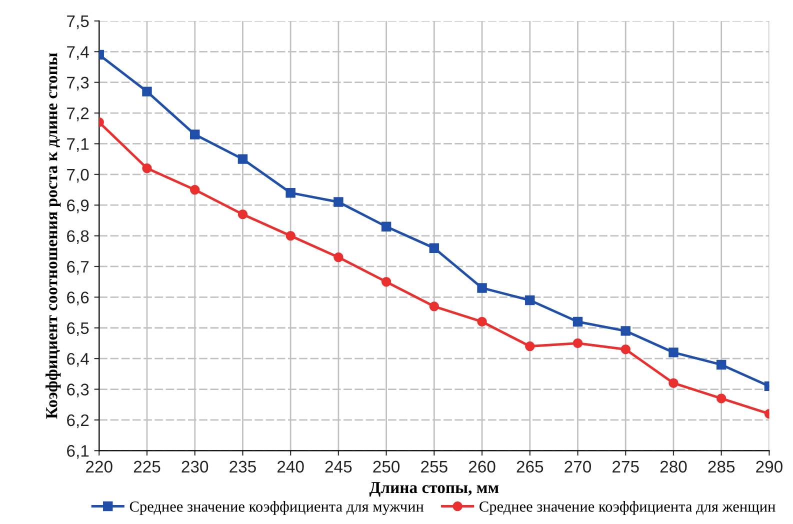 This screenshot has height=524, width=793. Describe the element at coordinates (147, 466) in the screenshot. I see `x-tick-label: 225` at that location.